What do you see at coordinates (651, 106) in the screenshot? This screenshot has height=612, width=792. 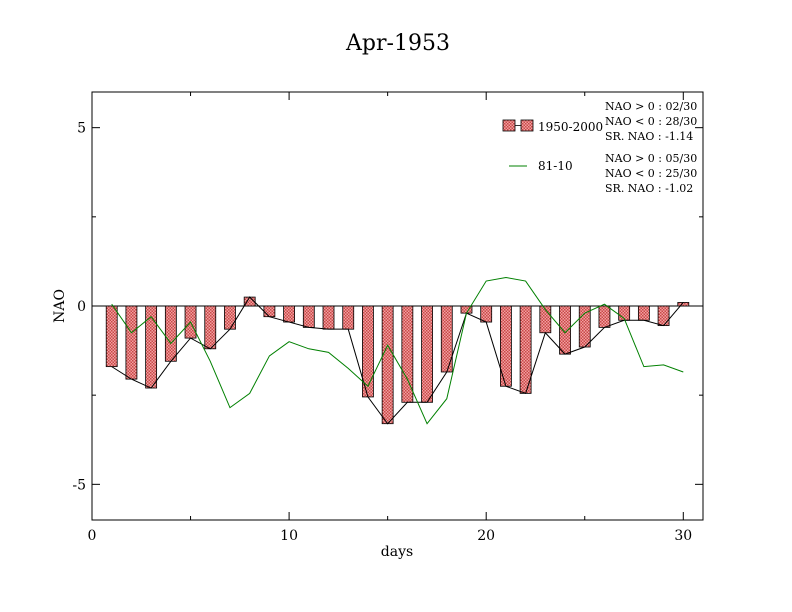 I see `stat-1950-nao-positive: NAO > 0 : 02/30` at bounding box center [651, 106].